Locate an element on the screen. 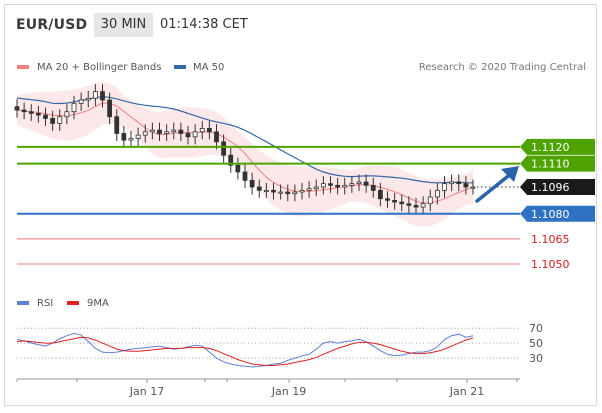 Image resolution: width=602 pixels, height=413 pixels. timeframe-button: 30 MIN is located at coordinates (123, 25).